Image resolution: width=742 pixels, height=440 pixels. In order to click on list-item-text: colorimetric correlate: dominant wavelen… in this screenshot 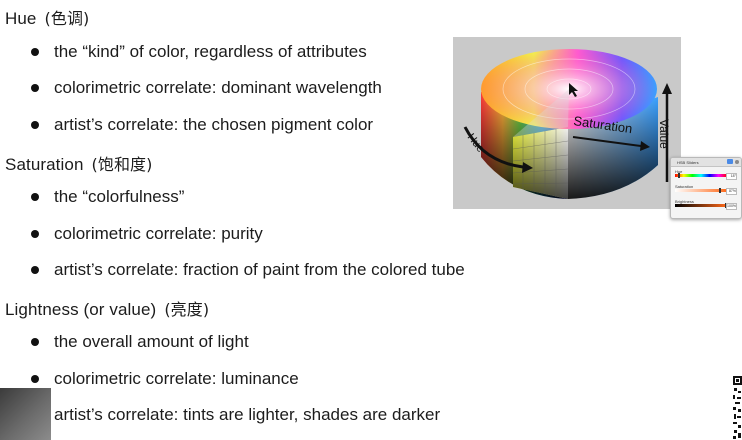, I will do `click(218, 87)`.